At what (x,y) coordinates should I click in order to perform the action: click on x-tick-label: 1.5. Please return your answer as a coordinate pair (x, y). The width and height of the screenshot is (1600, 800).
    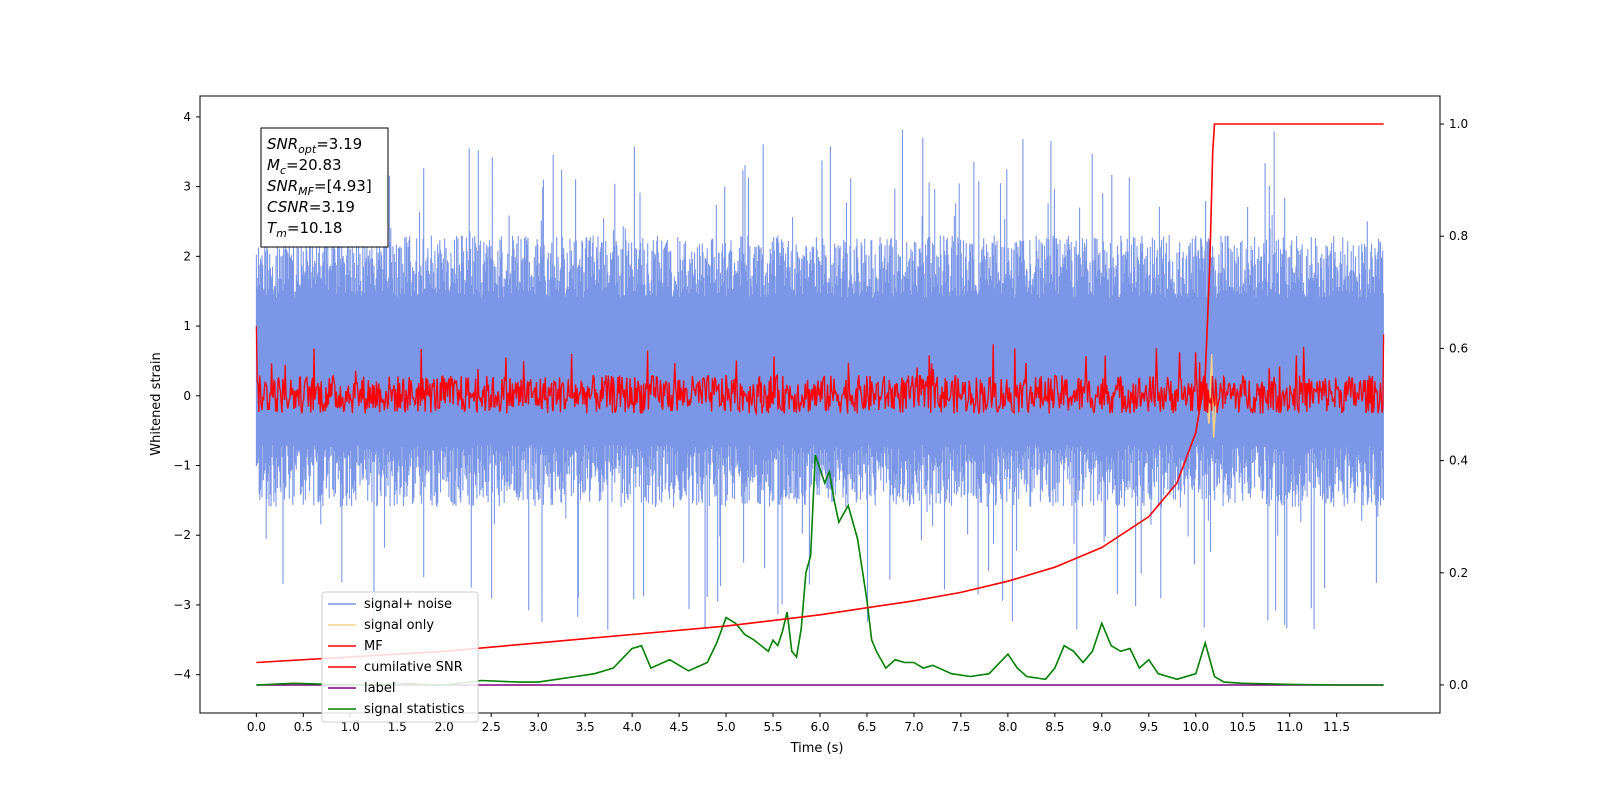
    Looking at the image, I should click on (397, 727).